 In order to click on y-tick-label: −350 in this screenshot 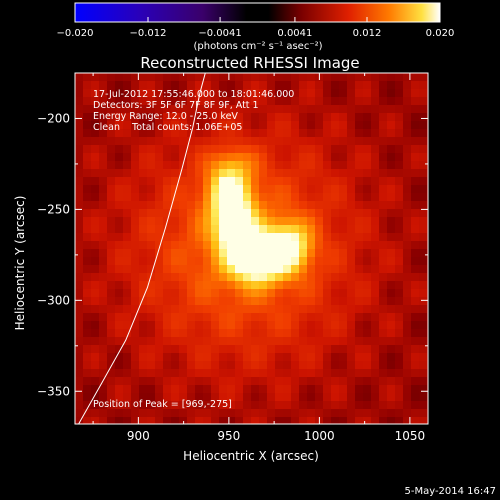, I will do `click(53, 391)`.